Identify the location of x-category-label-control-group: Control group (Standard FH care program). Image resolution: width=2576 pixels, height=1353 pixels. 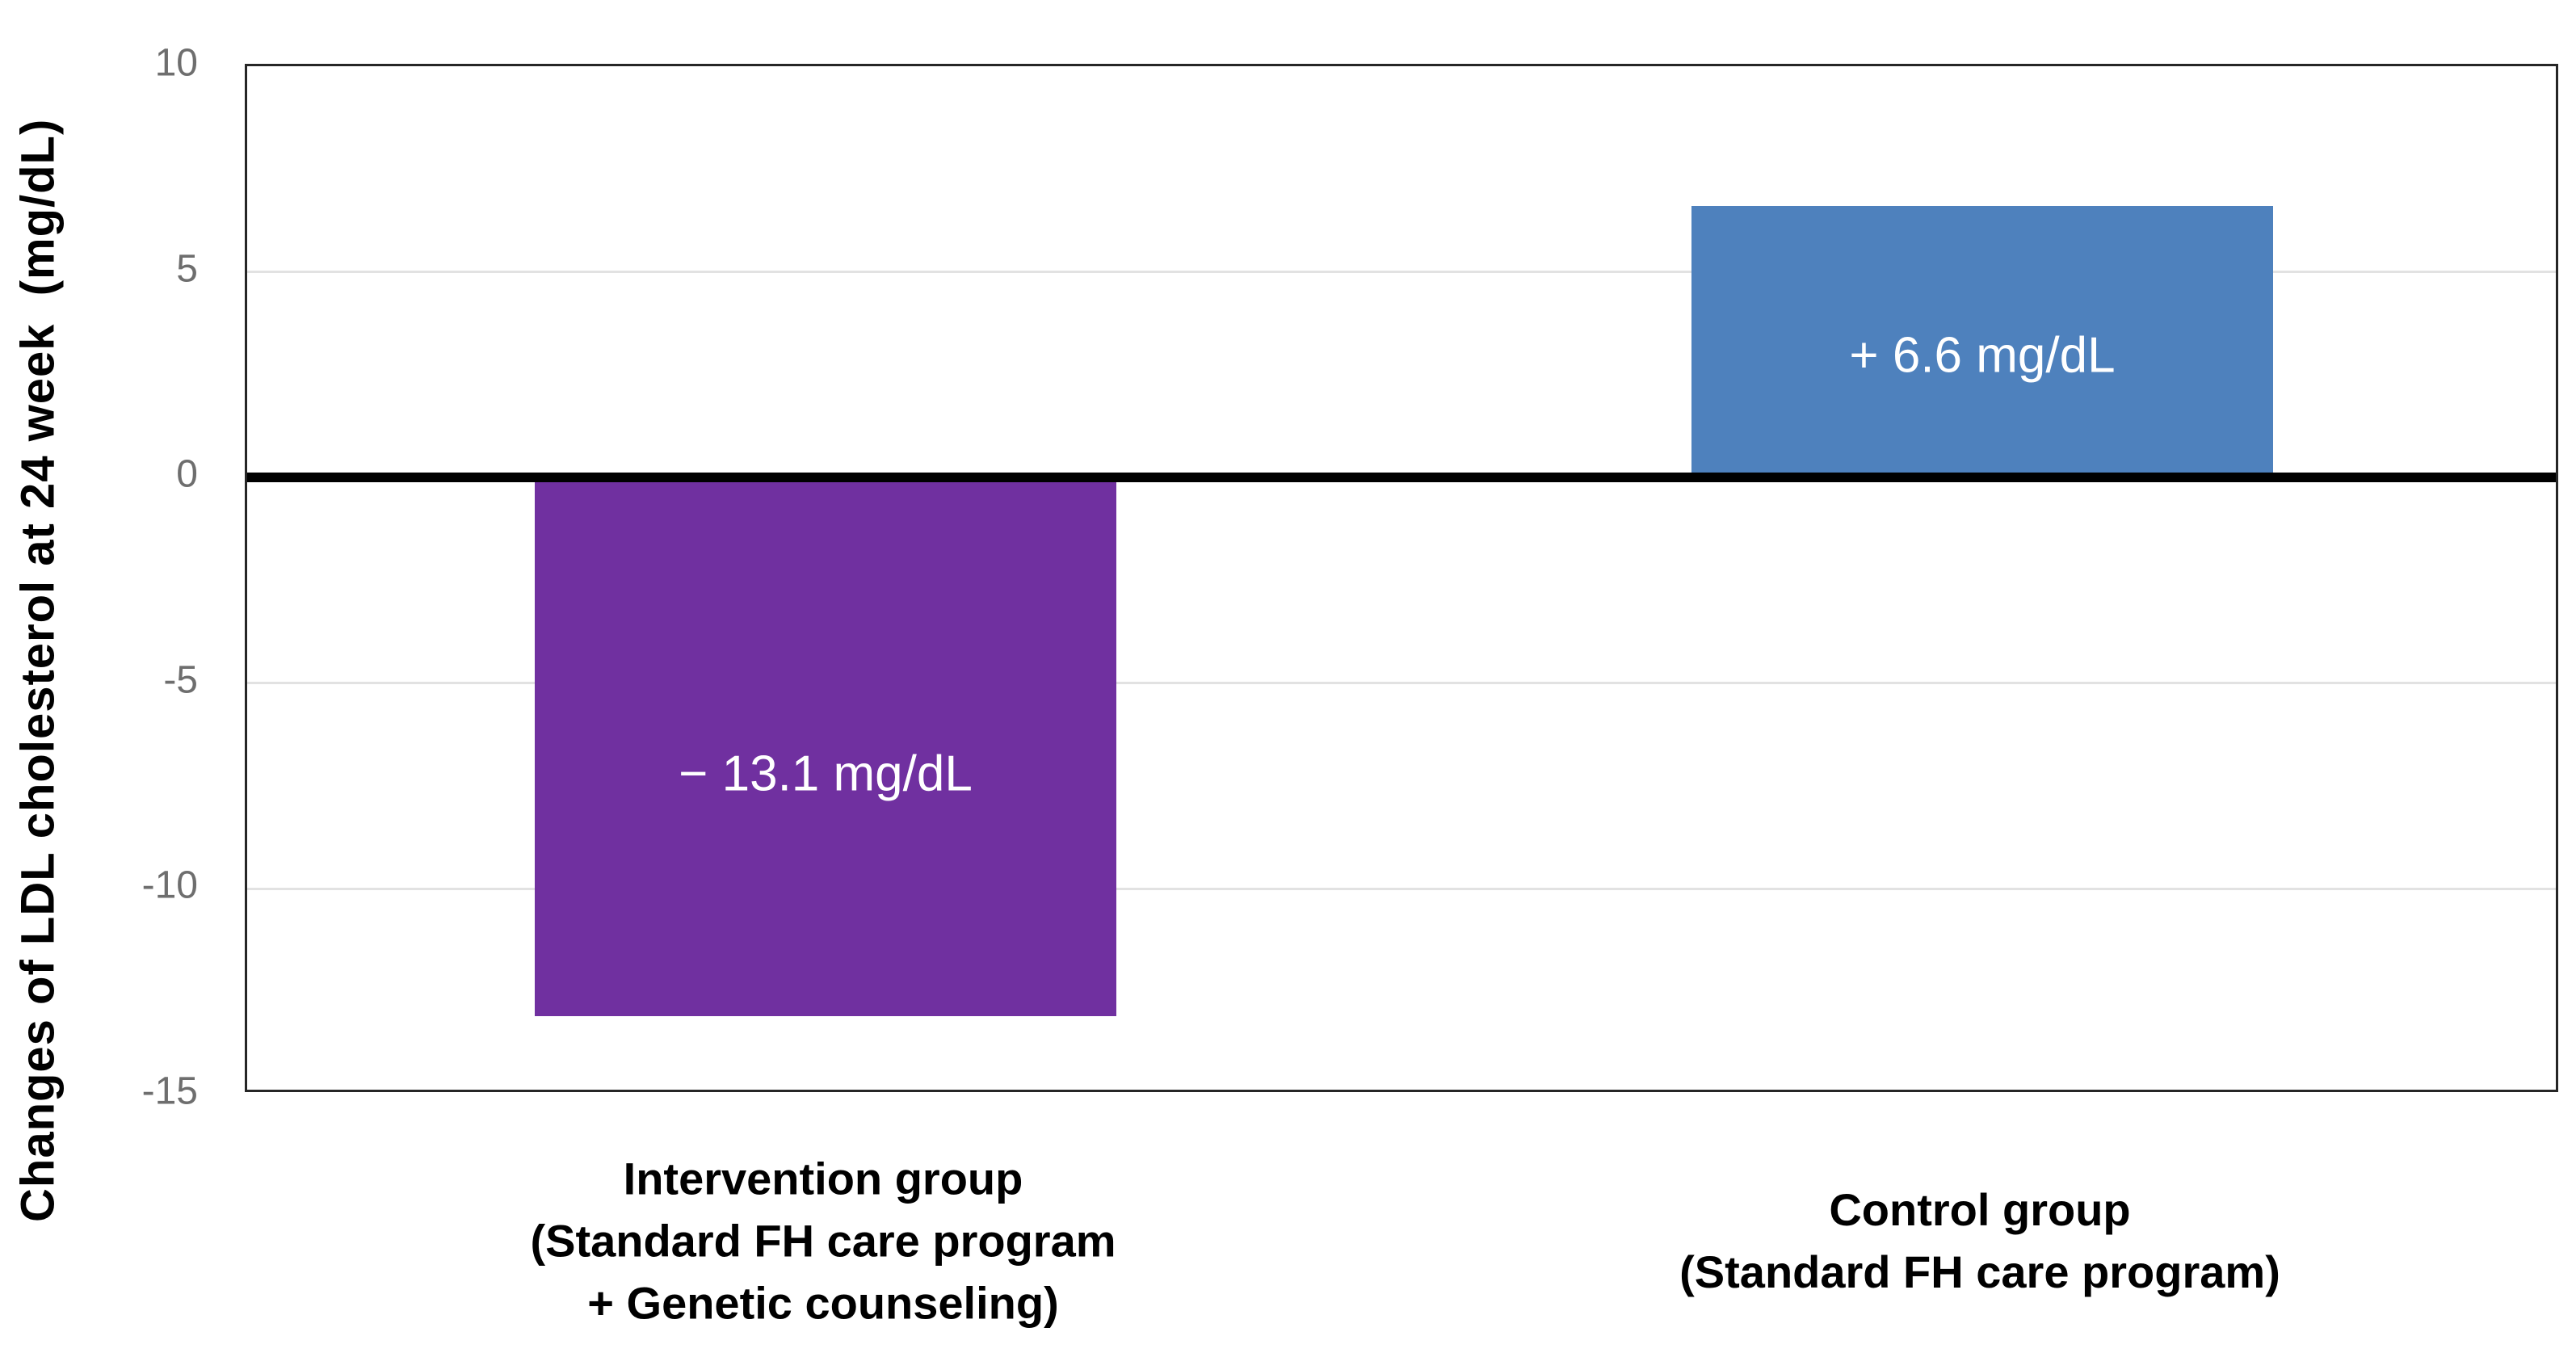
(1979, 1241).